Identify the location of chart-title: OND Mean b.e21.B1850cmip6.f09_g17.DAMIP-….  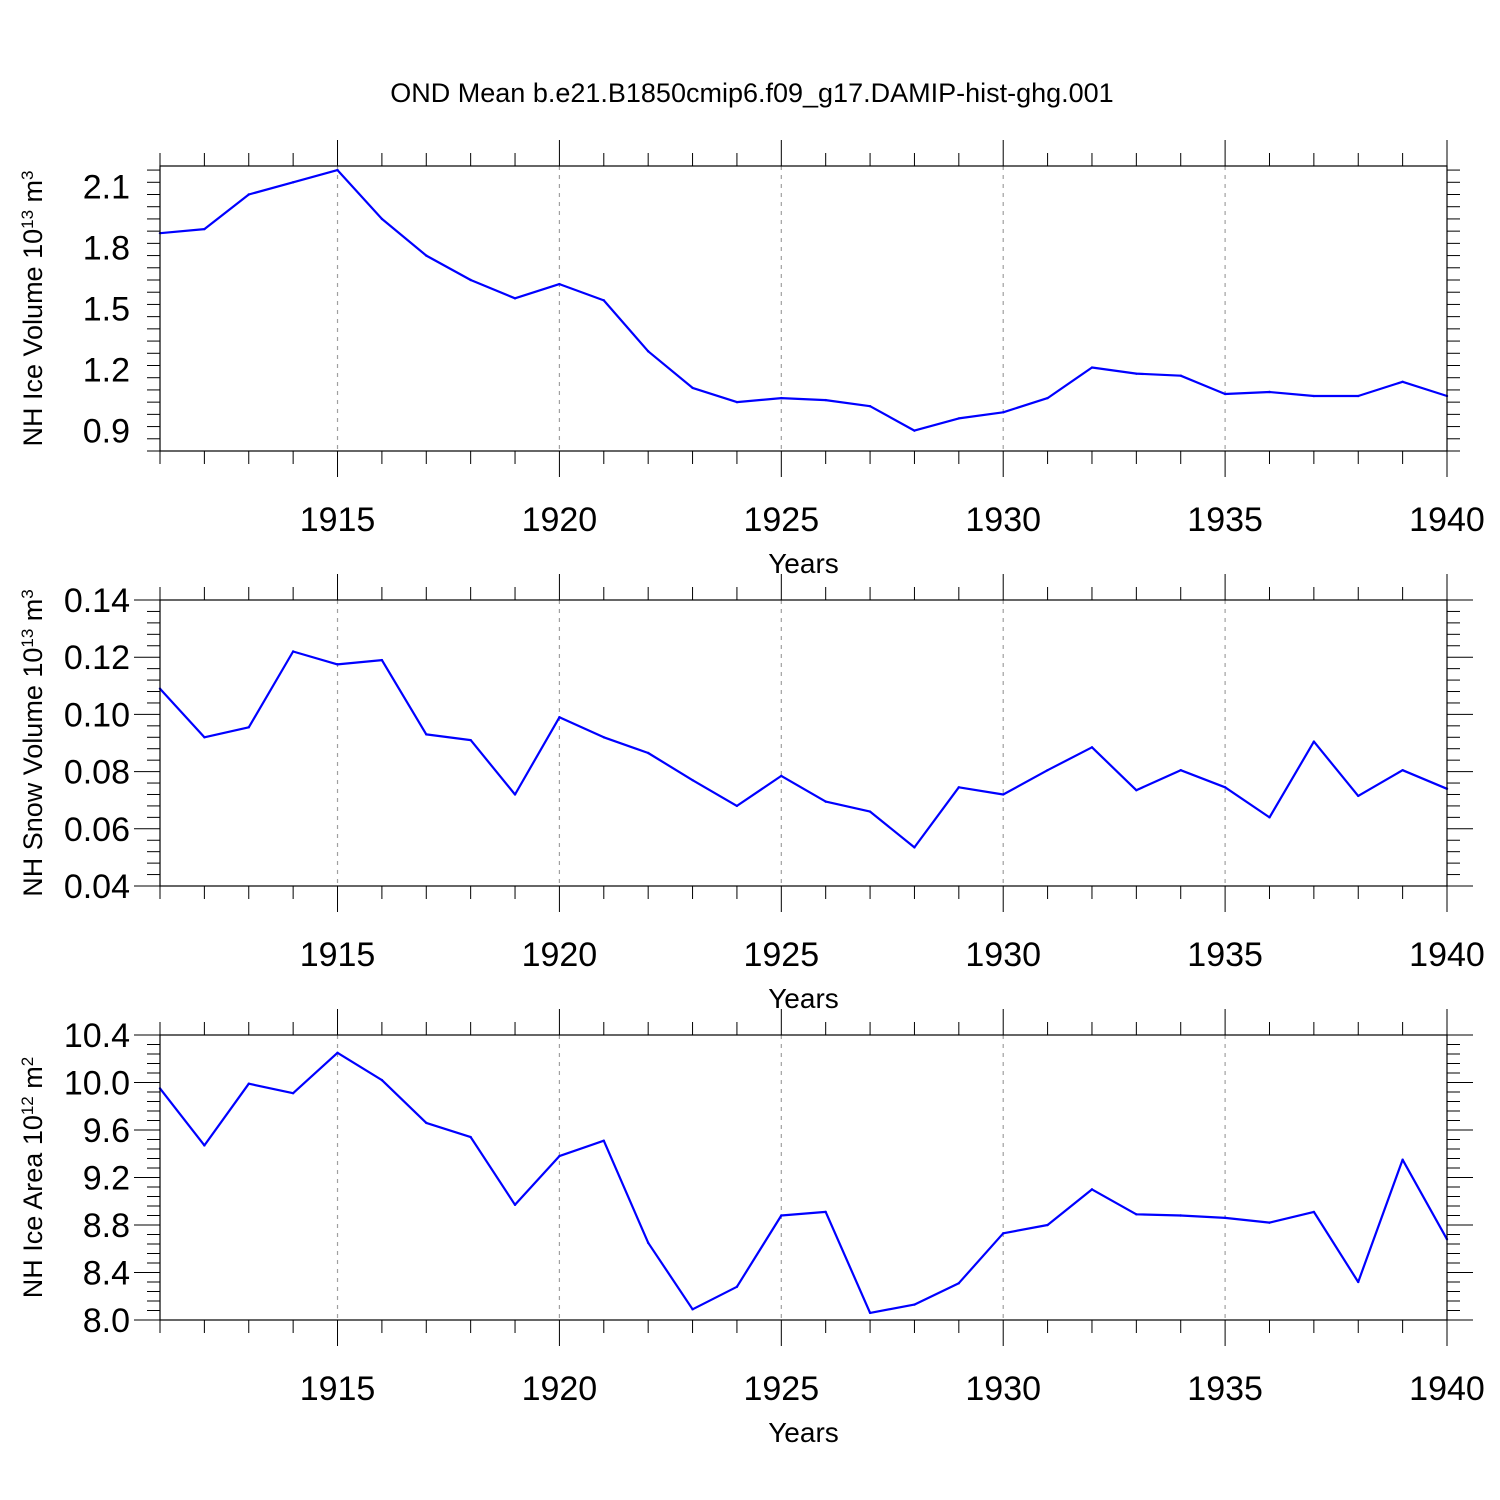
(751, 93).